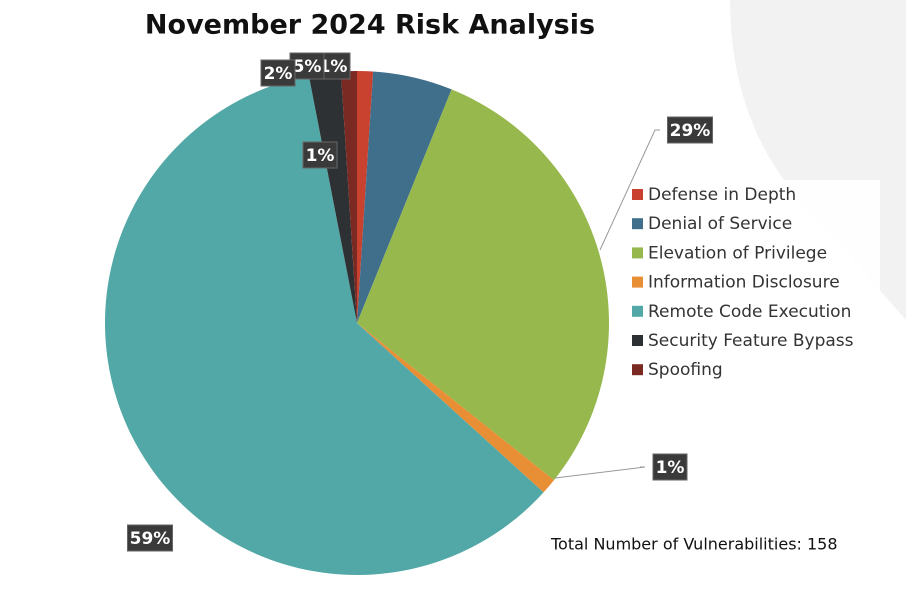 The width and height of the screenshot is (906, 591). Describe the element at coordinates (749, 312) in the screenshot. I see `legend-label: Remote Code Execution` at that location.